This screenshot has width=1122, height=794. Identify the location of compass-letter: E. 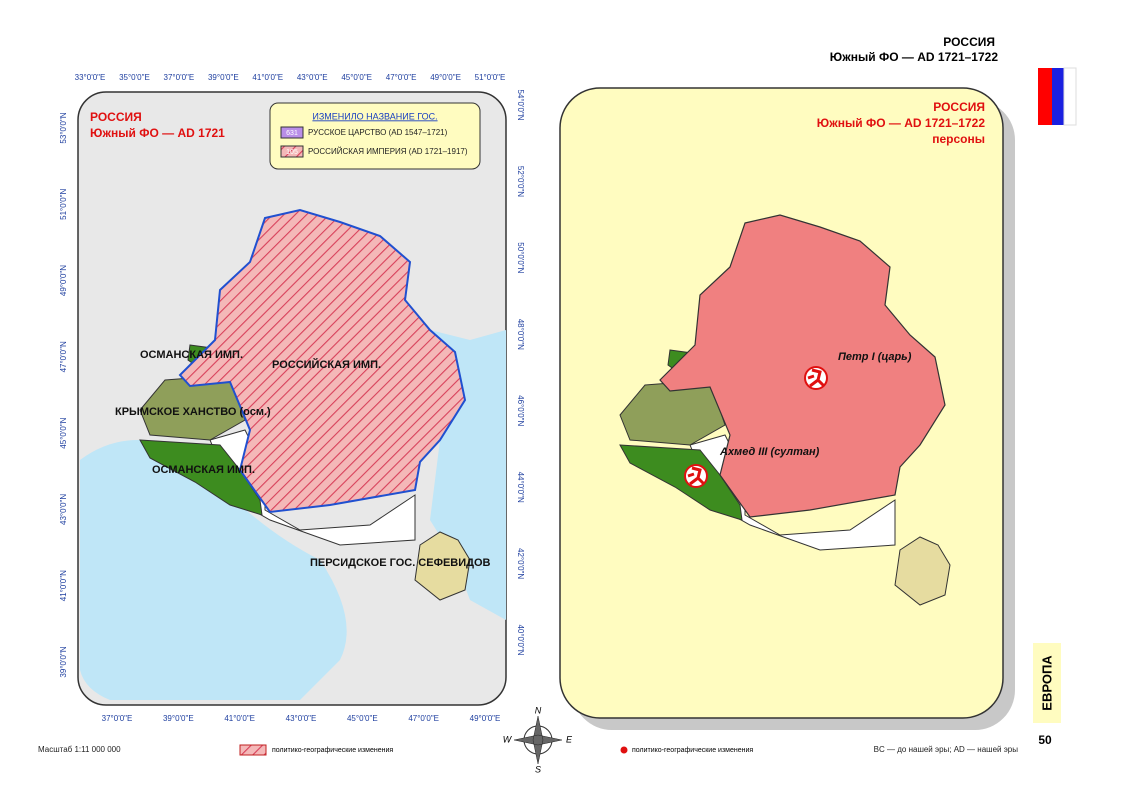
(569, 739).